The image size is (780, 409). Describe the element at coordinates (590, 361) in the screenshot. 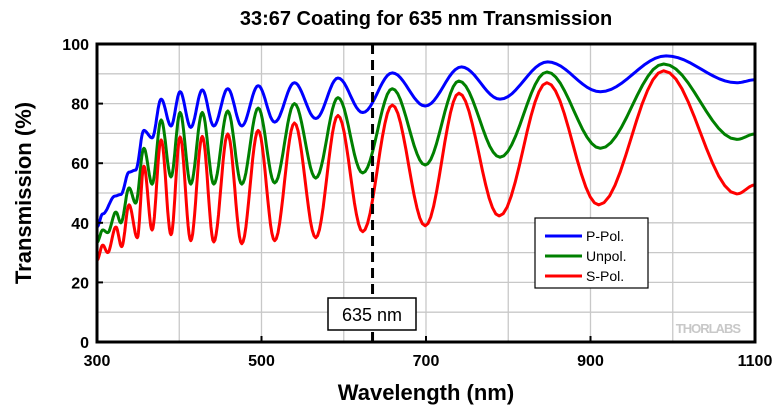

I see `x-tick-label: 900` at that location.